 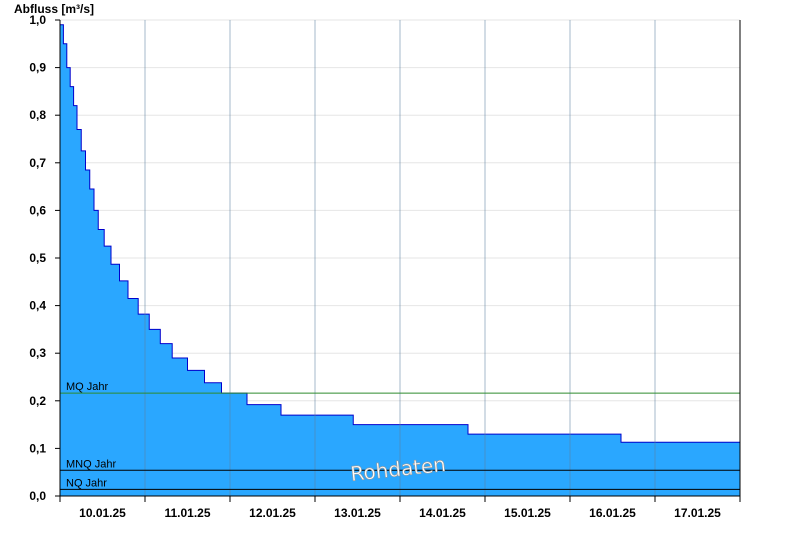 I want to click on x-tick-label: 17.01.25, so click(x=697, y=513).